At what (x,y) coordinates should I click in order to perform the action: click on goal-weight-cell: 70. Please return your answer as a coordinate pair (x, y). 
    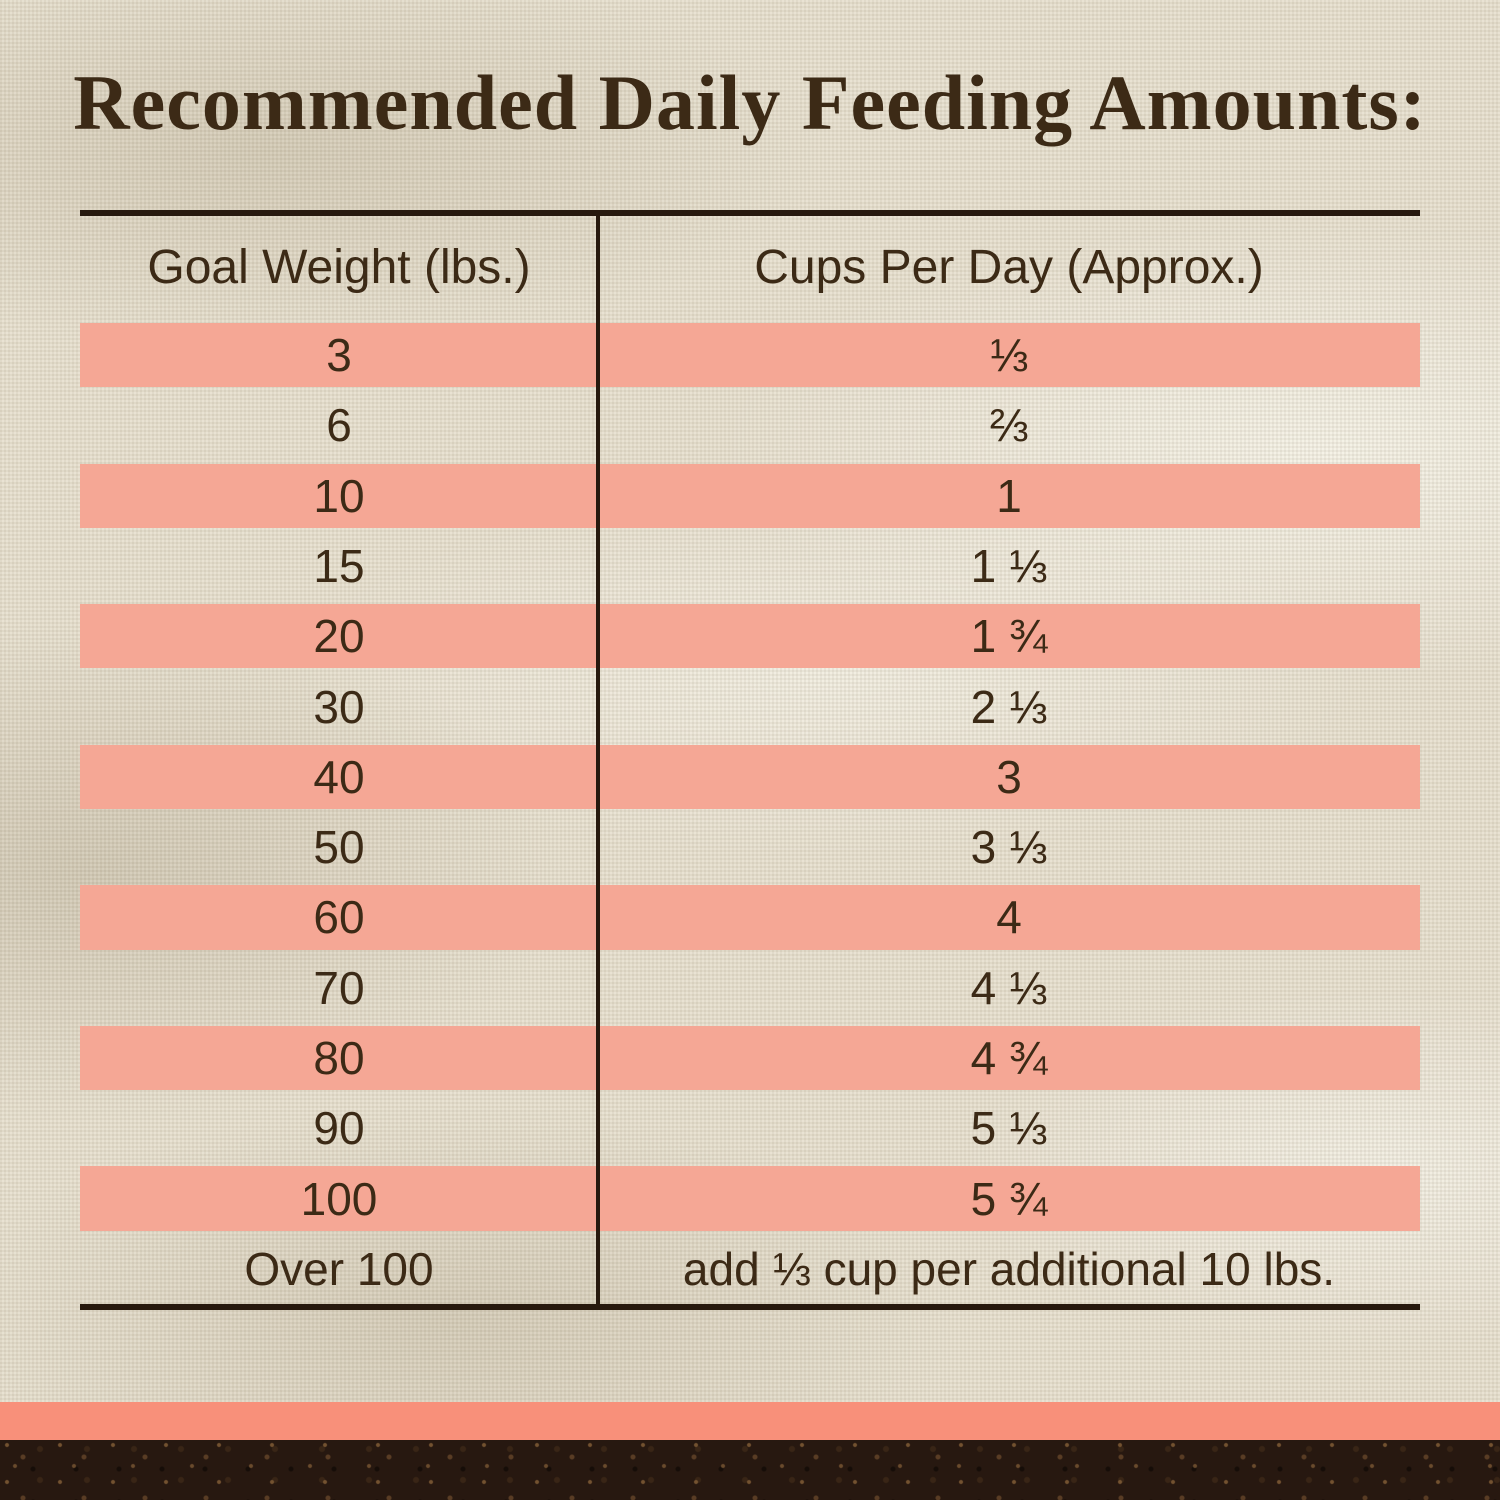
    Looking at the image, I should click on (339, 987).